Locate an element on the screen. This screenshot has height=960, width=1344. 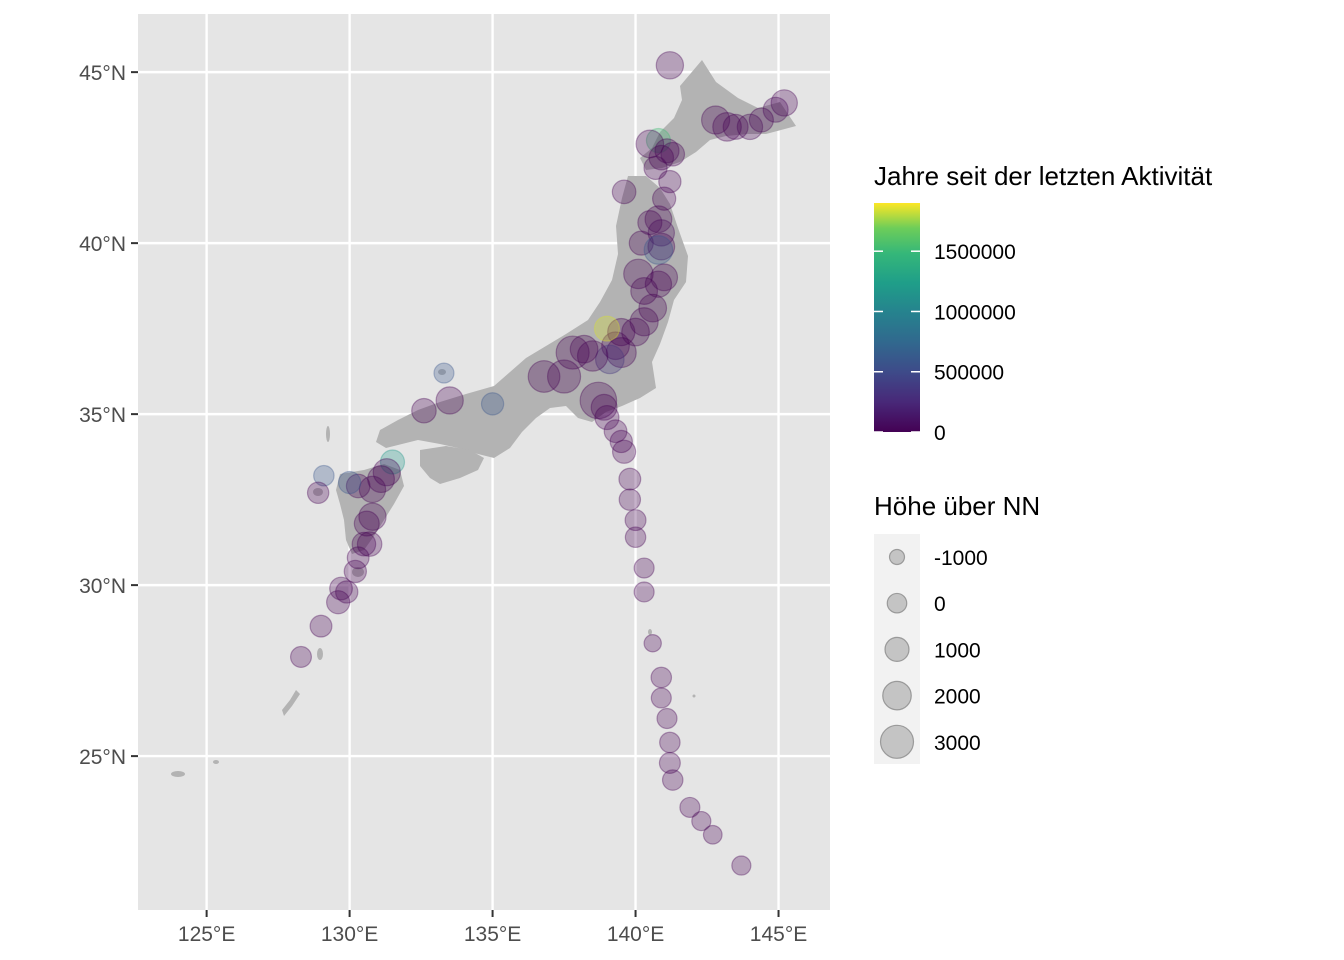
x-tick-label: 135°E is located at coordinates (492, 934).